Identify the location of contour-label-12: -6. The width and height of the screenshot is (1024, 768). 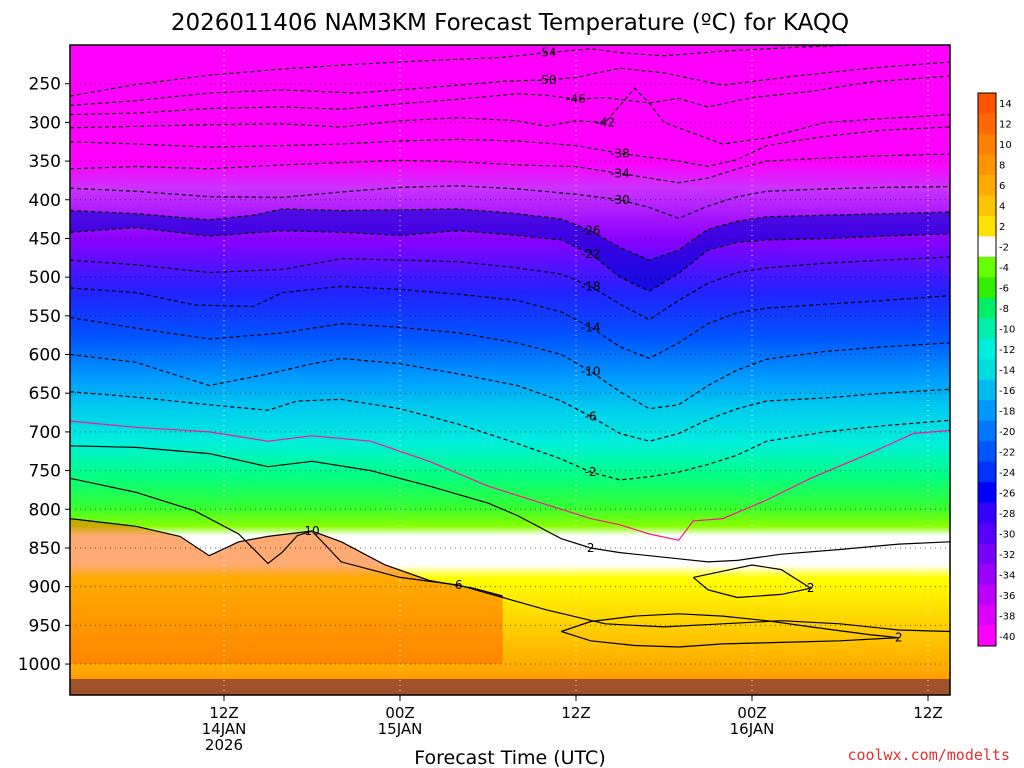
(591, 416).